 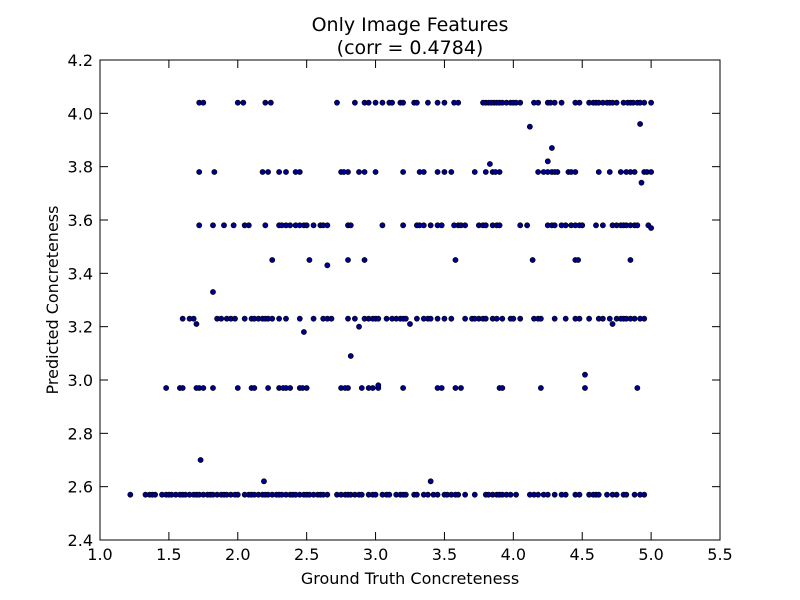 What do you see at coordinates (80, 113) in the screenshot?
I see `y-tick-label: 4.0` at bounding box center [80, 113].